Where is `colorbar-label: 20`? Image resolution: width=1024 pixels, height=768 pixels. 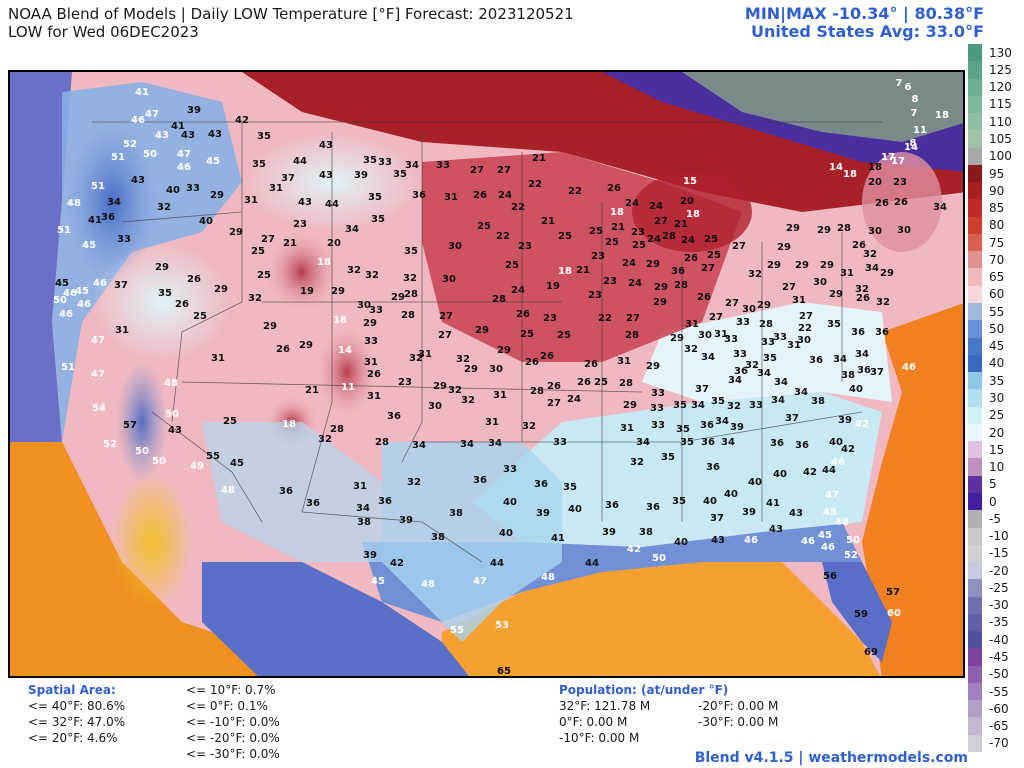
colorbar-label: 20 is located at coordinates (997, 432).